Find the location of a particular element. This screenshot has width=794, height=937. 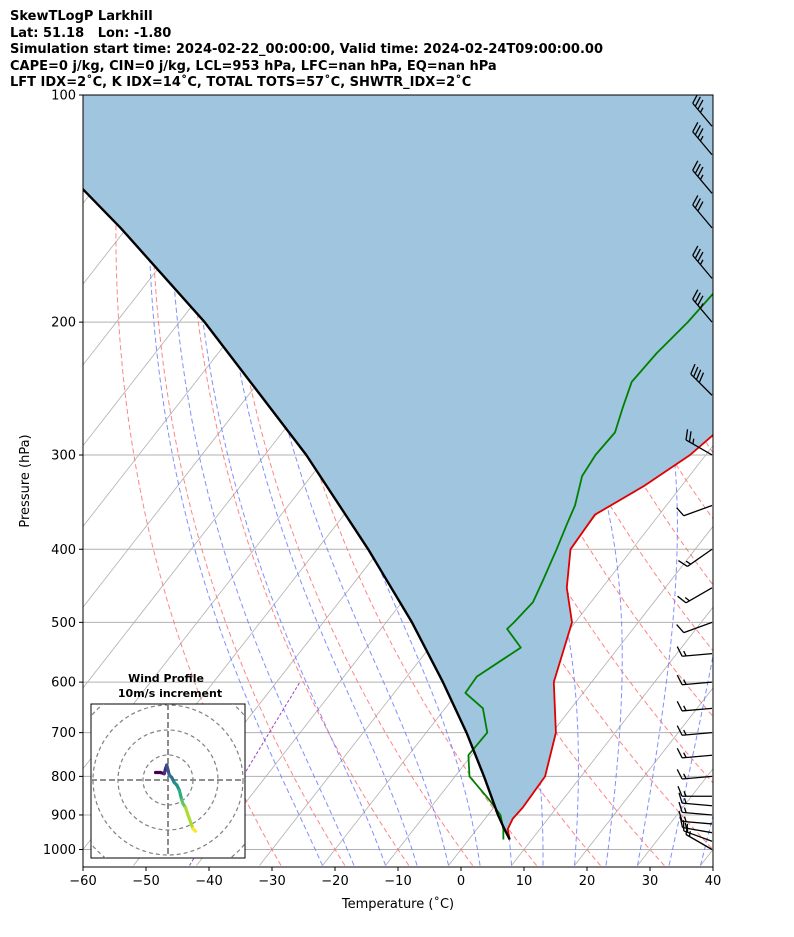

x-tick-label: 30 is located at coordinates (650, 881).